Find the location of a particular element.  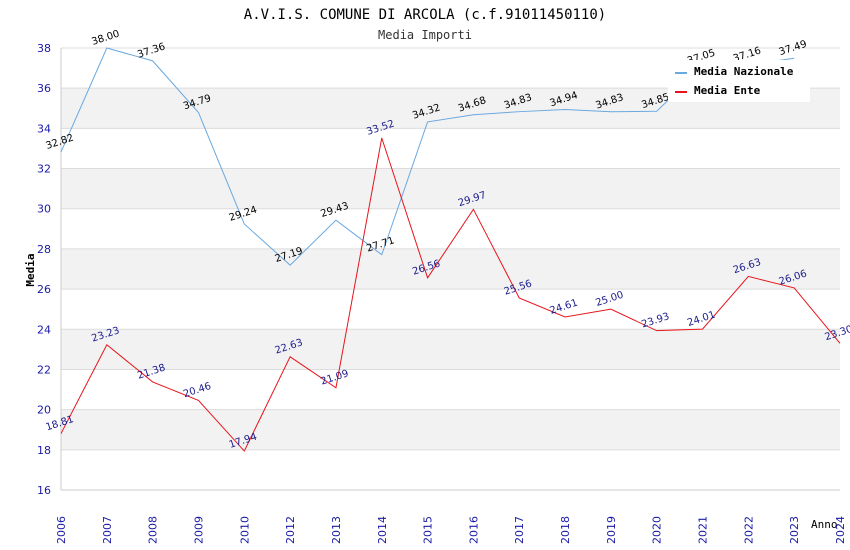

x-tick-label: 2023 is located at coordinates (794, 530).